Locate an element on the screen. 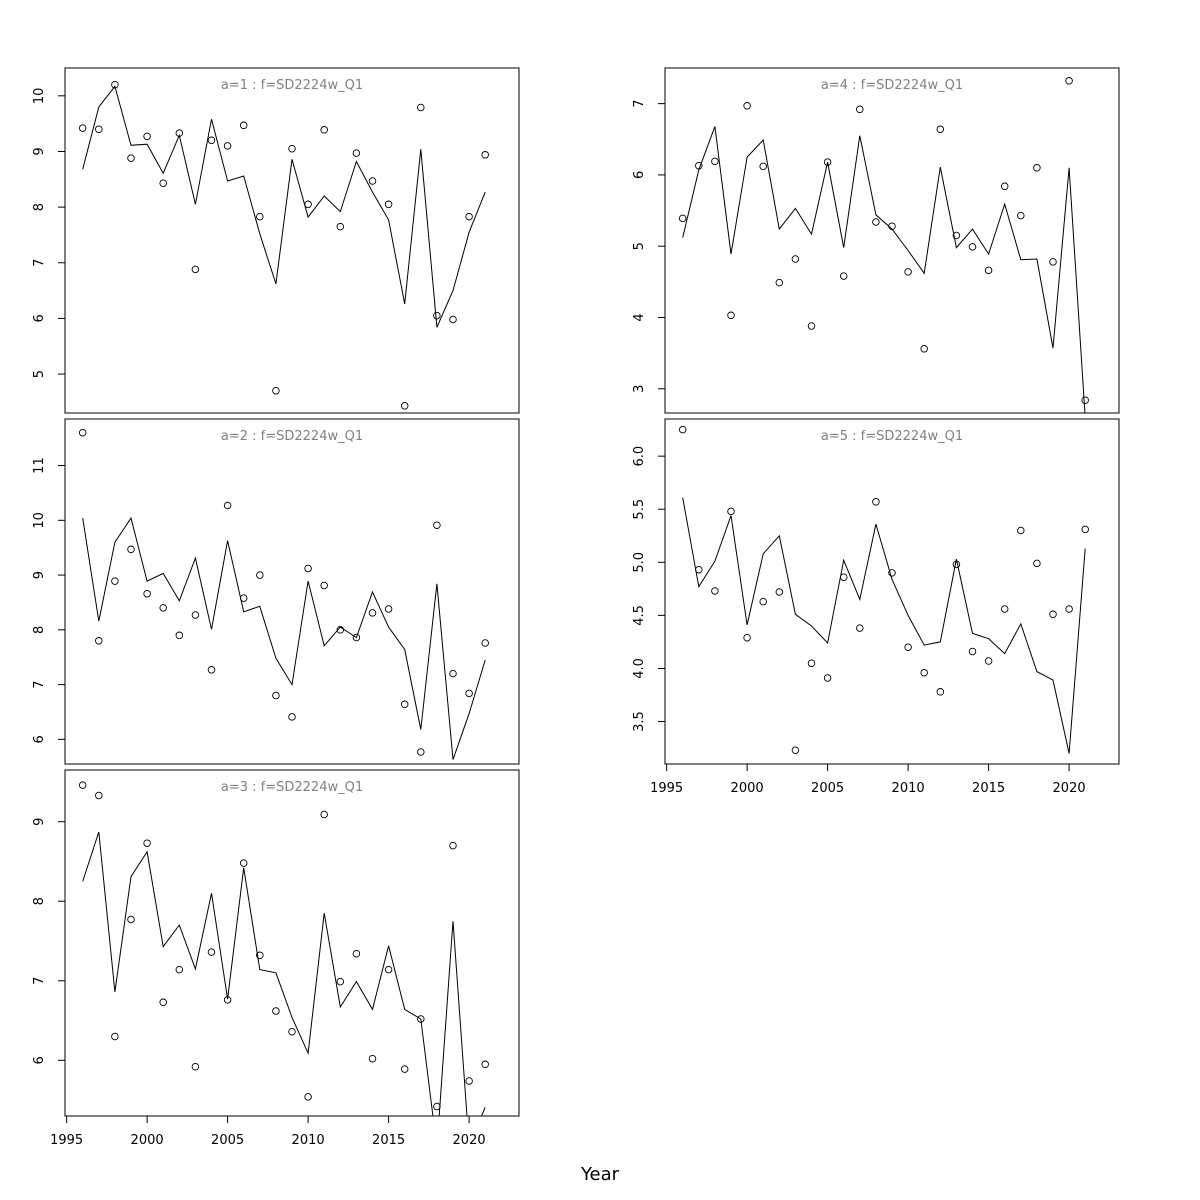 This screenshot has height=1200, width=1200. chart-panel-2: a=2 : f=SD2224w_Q1 6 7 8 9 10 11 is located at coordinates (276, 591).